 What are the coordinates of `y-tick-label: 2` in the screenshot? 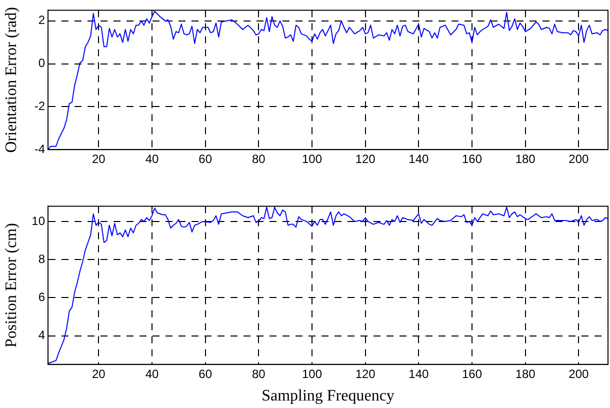 It's located at (42, 20).